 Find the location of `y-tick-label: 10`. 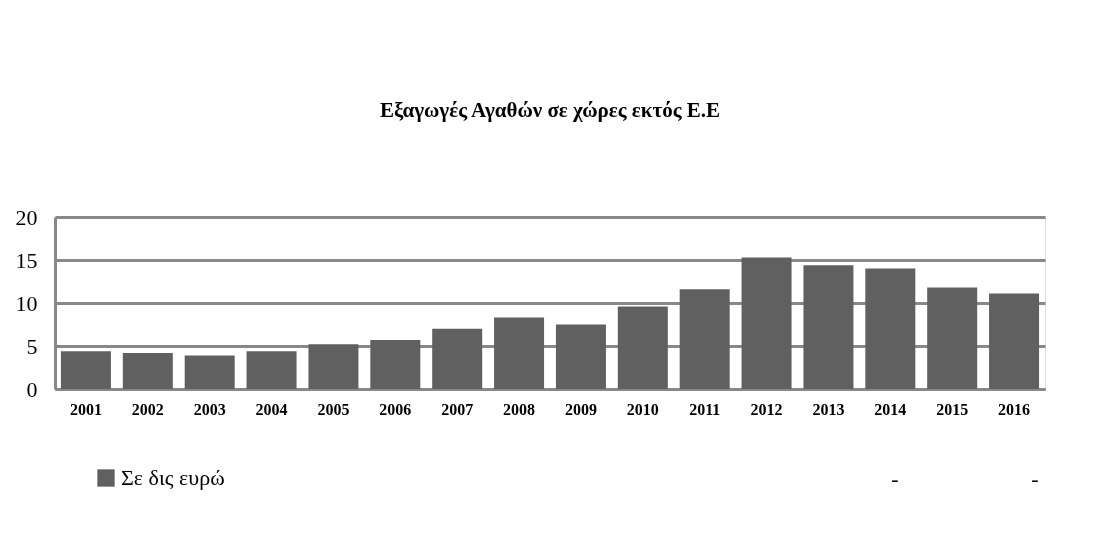

y-tick-label: 10 is located at coordinates (26, 303).